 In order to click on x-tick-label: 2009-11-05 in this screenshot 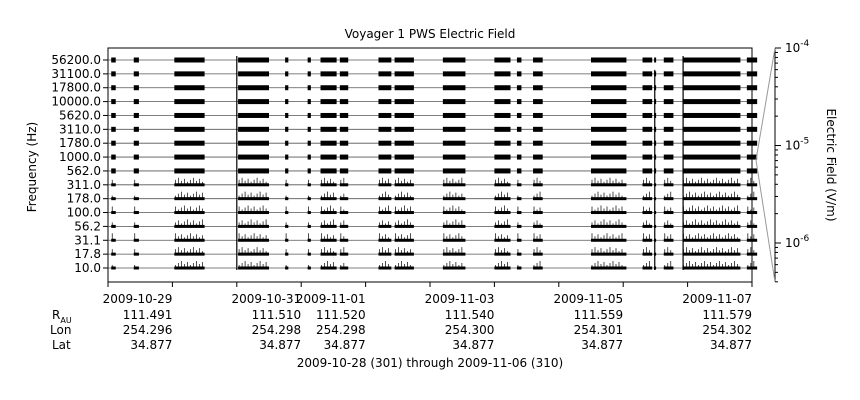, I will do `click(588, 299)`.